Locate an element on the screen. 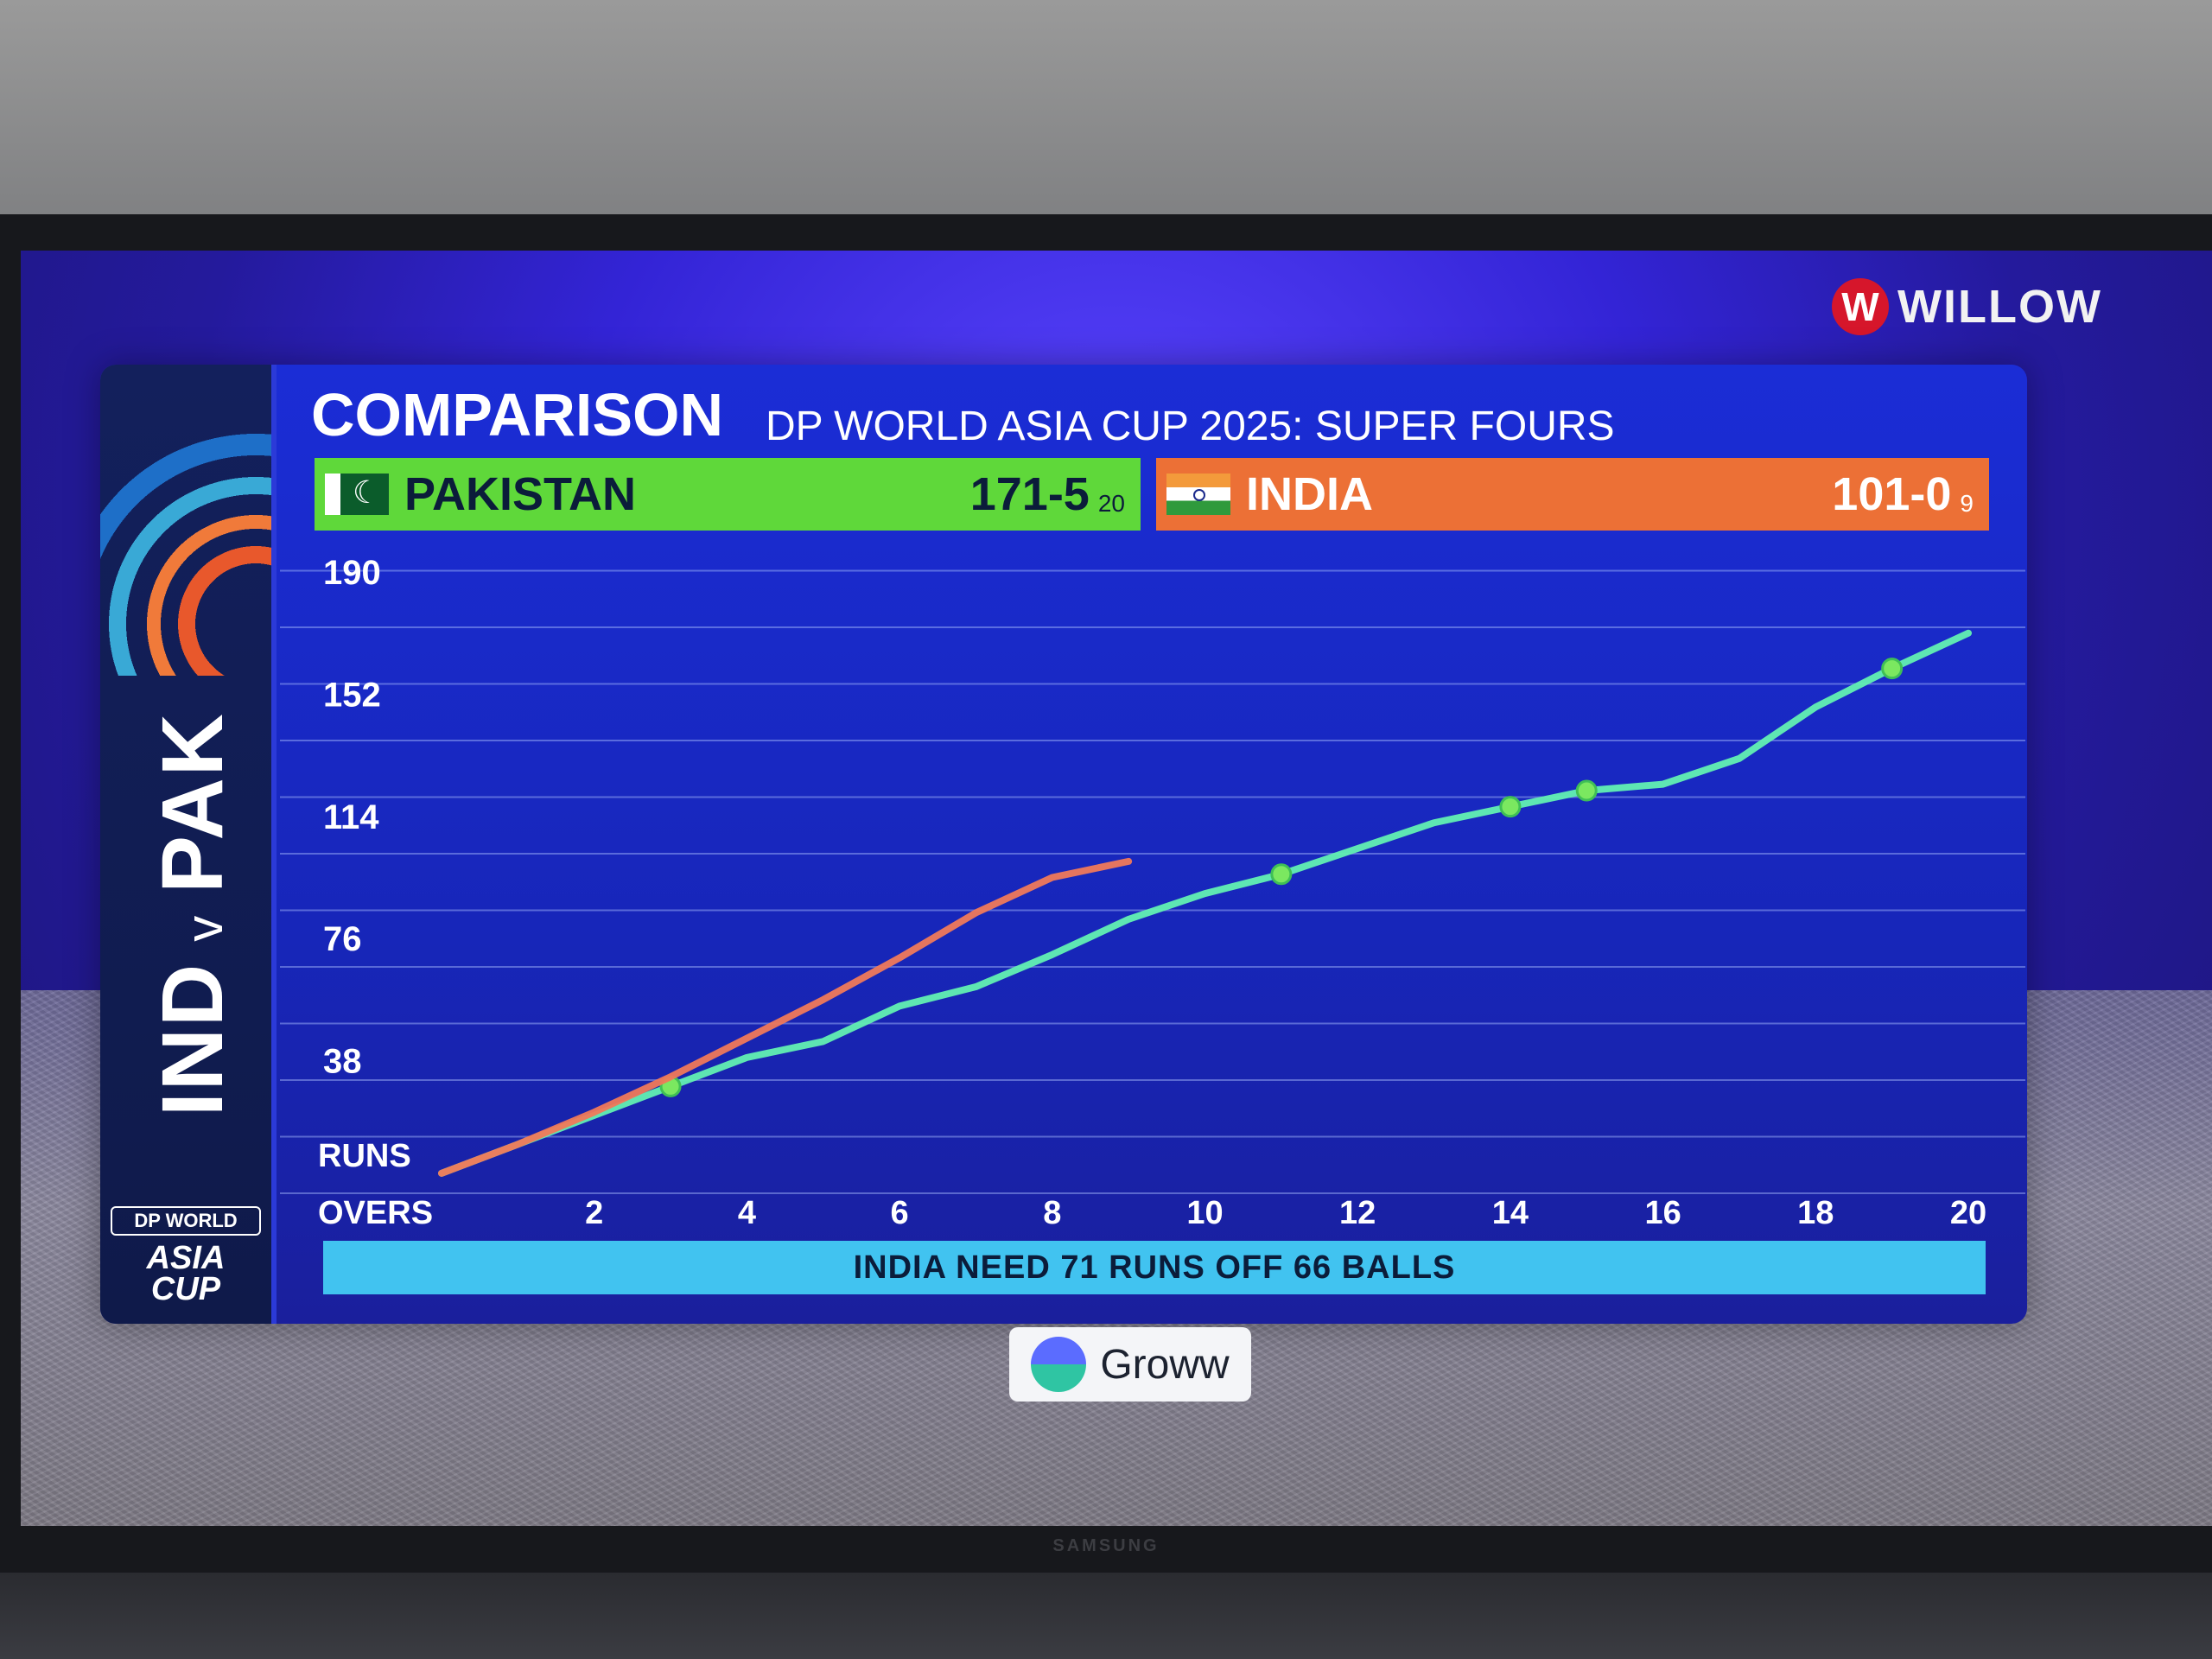 This screenshot has width=2212, height=1659. graphic-subtitle: DP WORLD ASIA CUP 2025: SUPER FOURS is located at coordinates (1190, 426).